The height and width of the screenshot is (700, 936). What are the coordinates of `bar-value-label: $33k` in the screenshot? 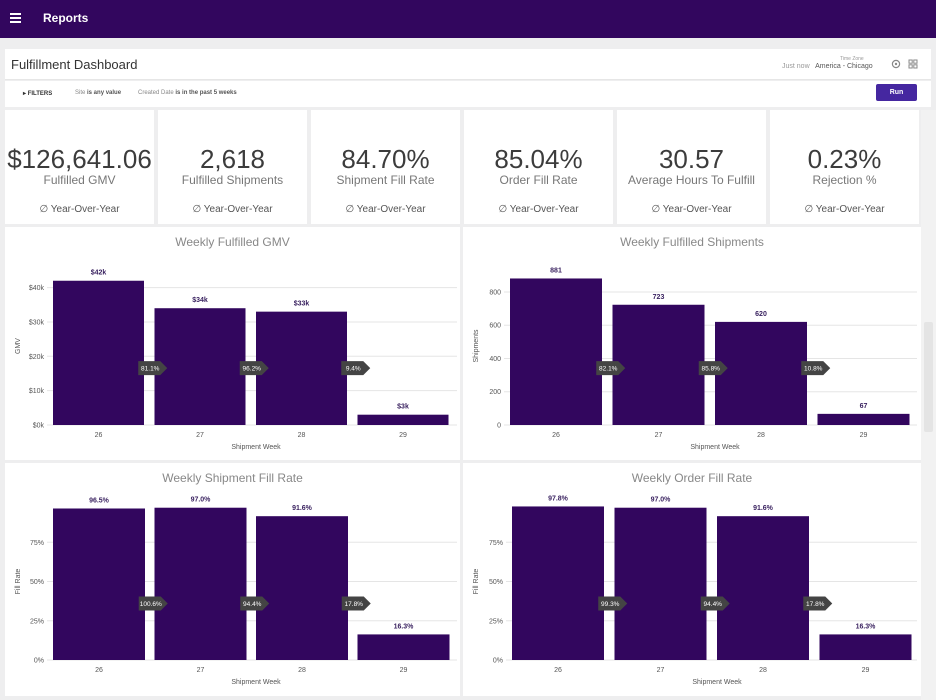 It's located at (302, 304).